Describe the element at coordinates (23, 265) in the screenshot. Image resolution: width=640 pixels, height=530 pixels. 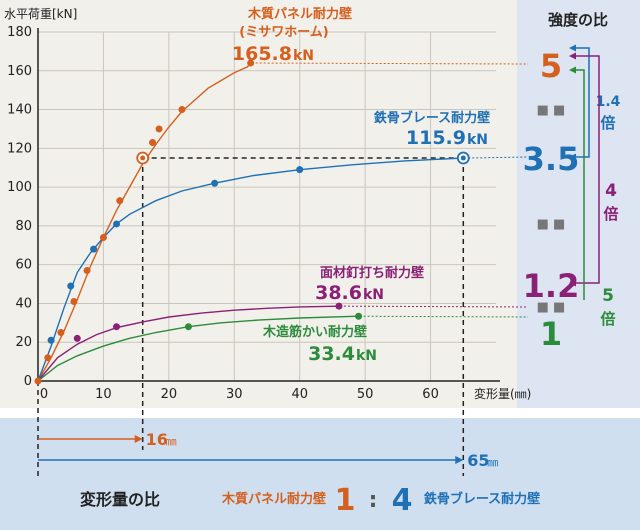
I see `y-tick-label-60: 60` at that location.